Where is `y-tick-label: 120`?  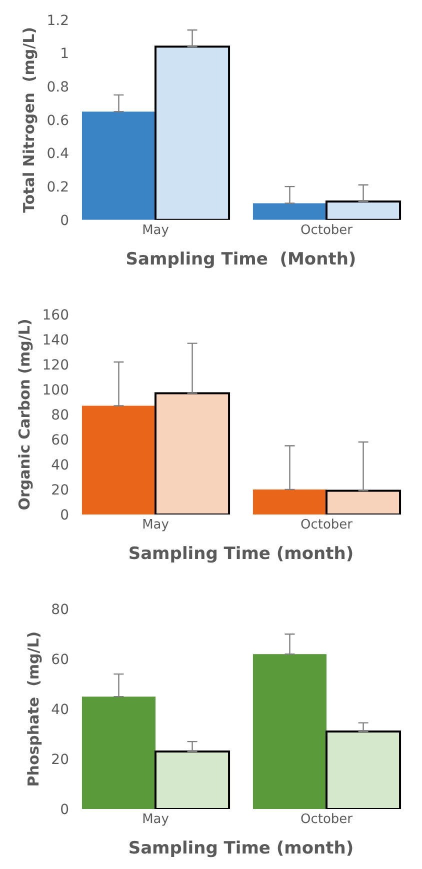 y-tick-label: 120 is located at coordinates (55, 365).